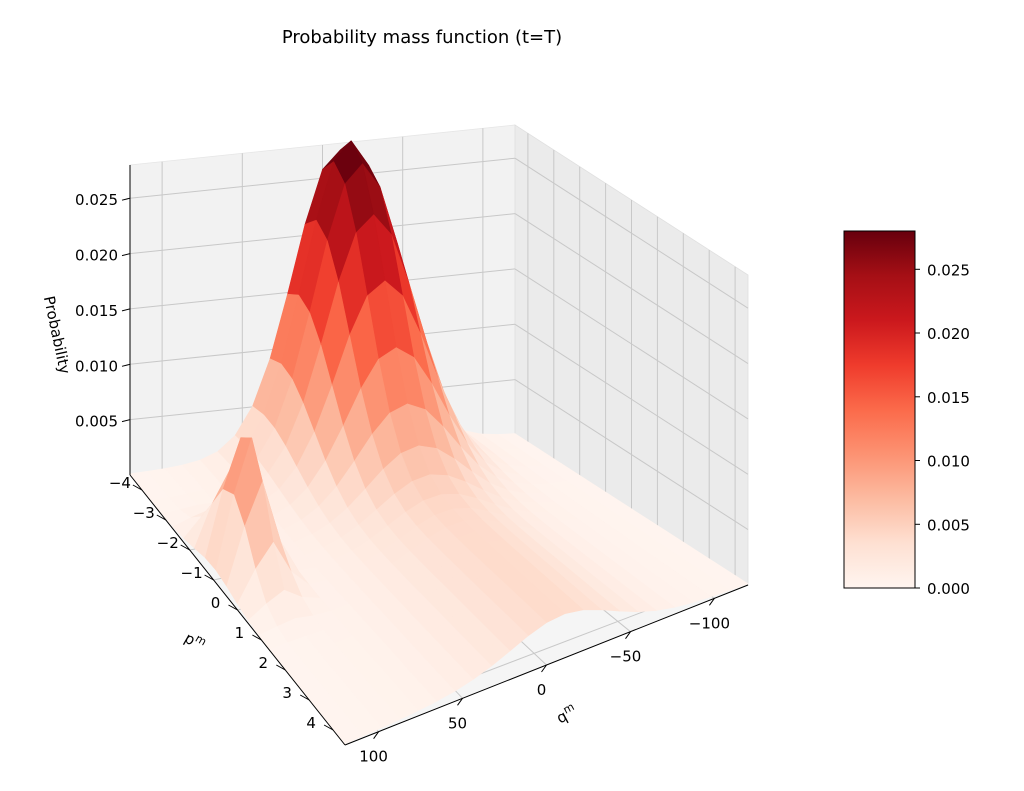 The width and height of the screenshot is (1024, 791). What do you see at coordinates (422, 37) in the screenshot?
I see `chart-title: Probability mass function (t=T)` at bounding box center [422, 37].